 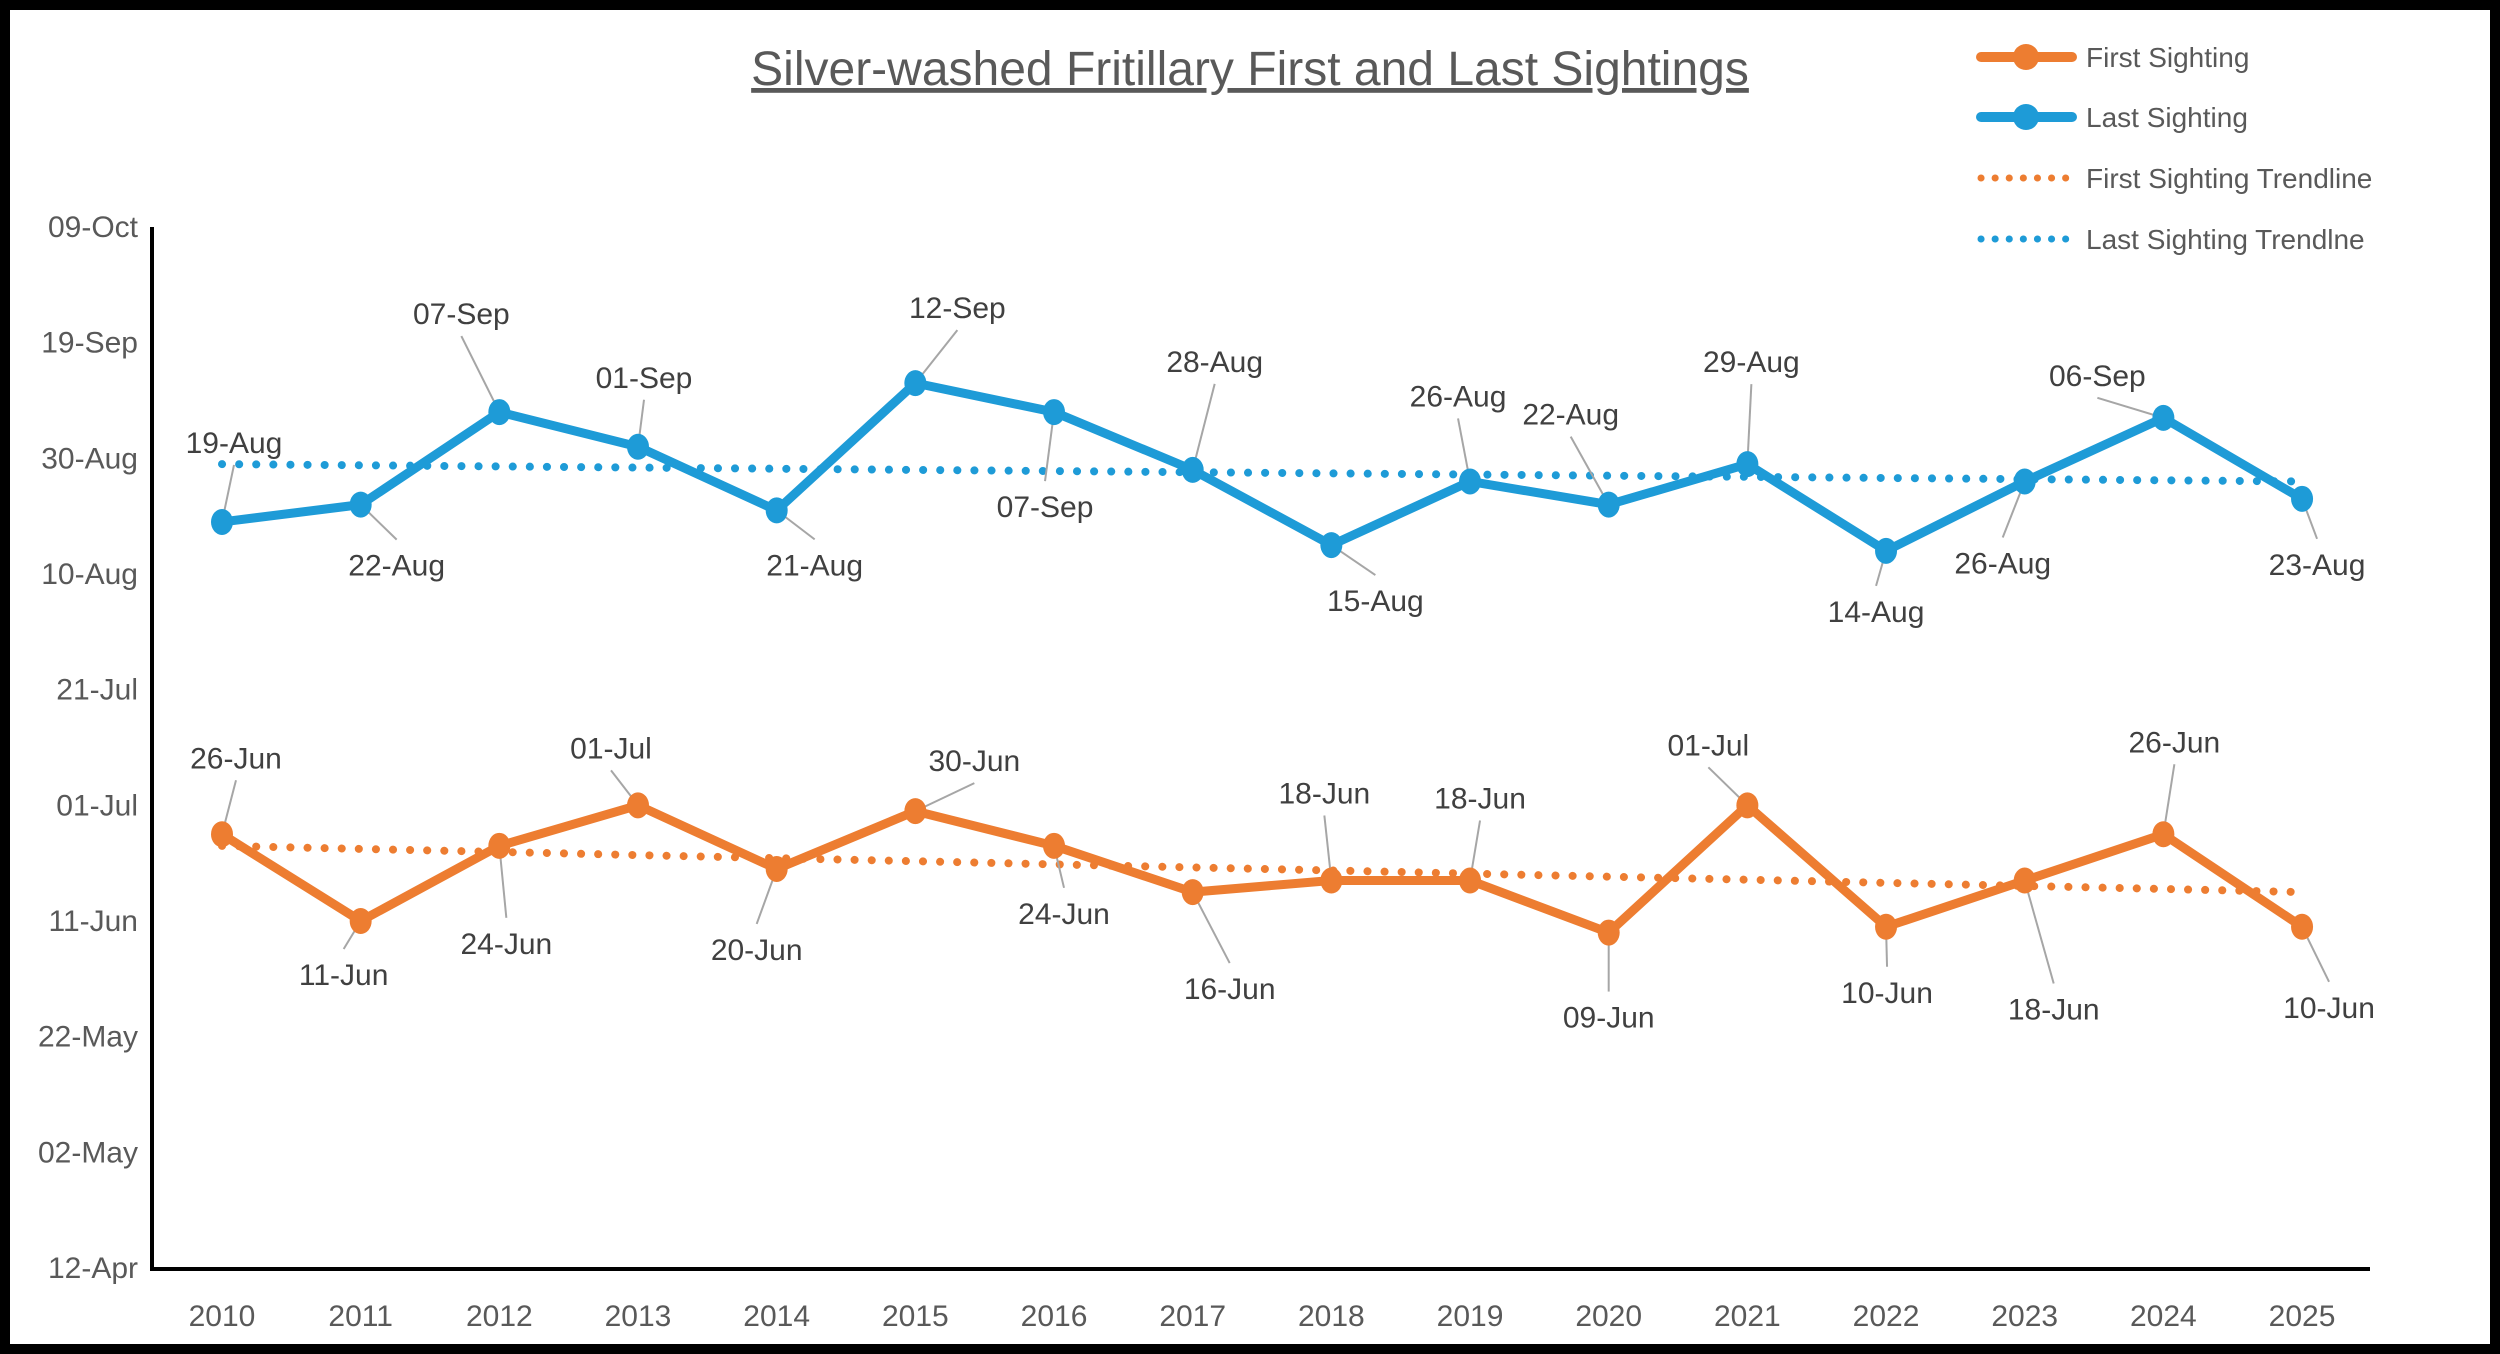 I want to click on x-axis-tick-label: 2022, so click(x=1886, y=1316).